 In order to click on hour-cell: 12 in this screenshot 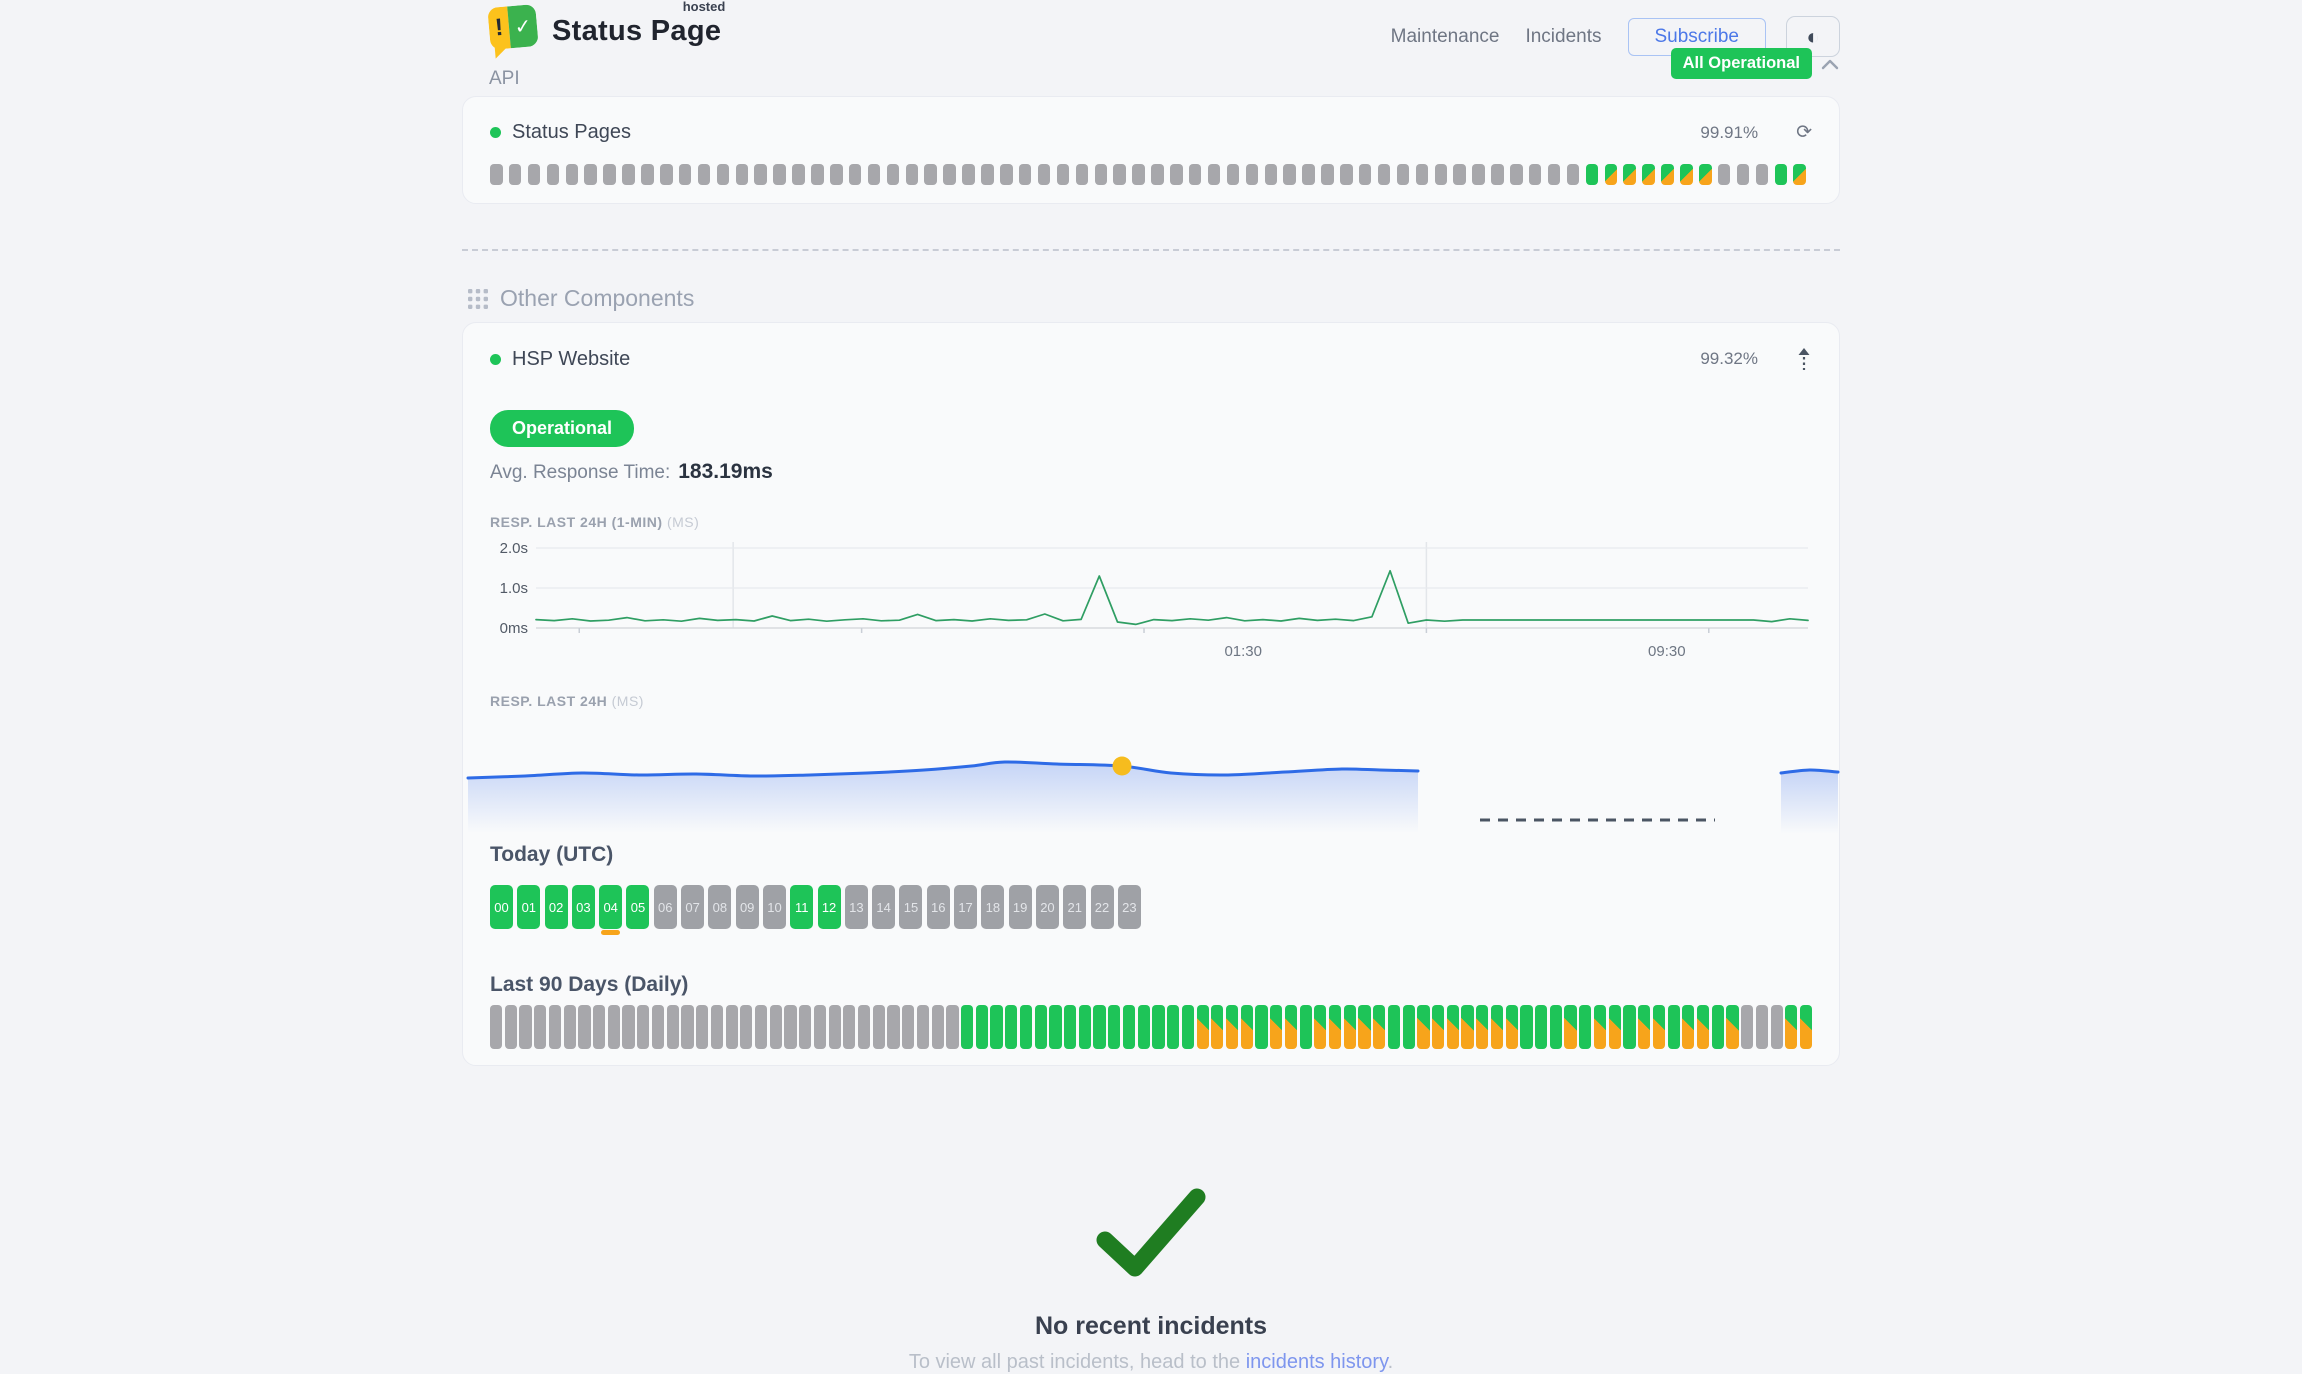, I will do `click(829, 907)`.